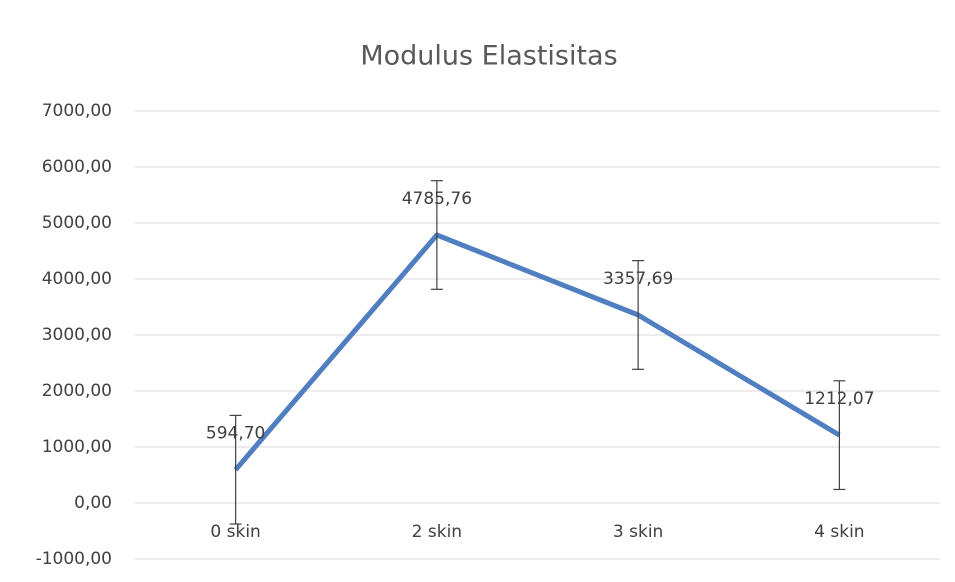 This screenshot has width=955, height=582. I want to click on y-tick-label: 1000,00, so click(77, 447).